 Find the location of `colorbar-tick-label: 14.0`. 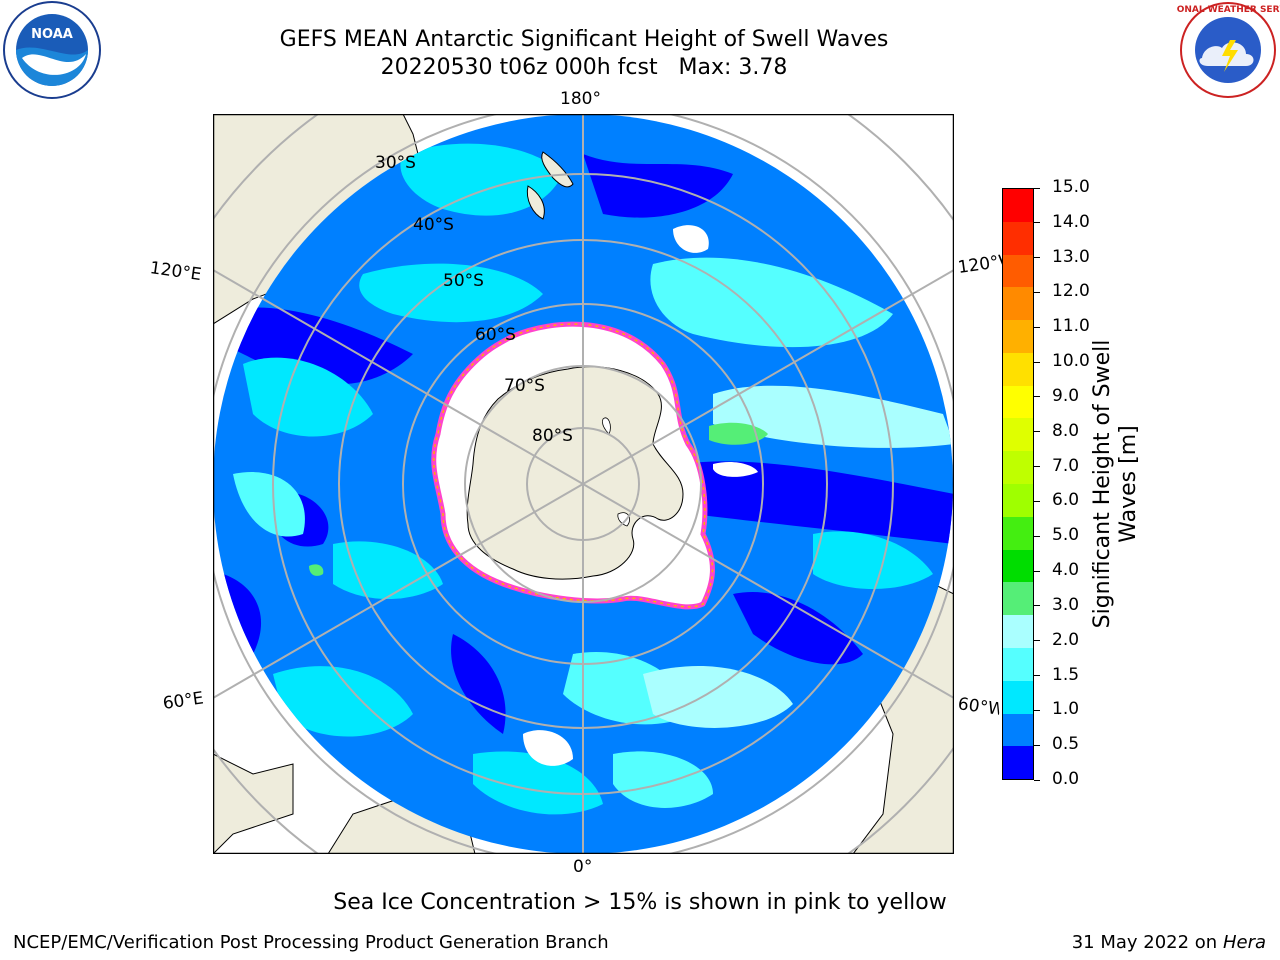

colorbar-tick-label: 14.0 is located at coordinates (1071, 221).